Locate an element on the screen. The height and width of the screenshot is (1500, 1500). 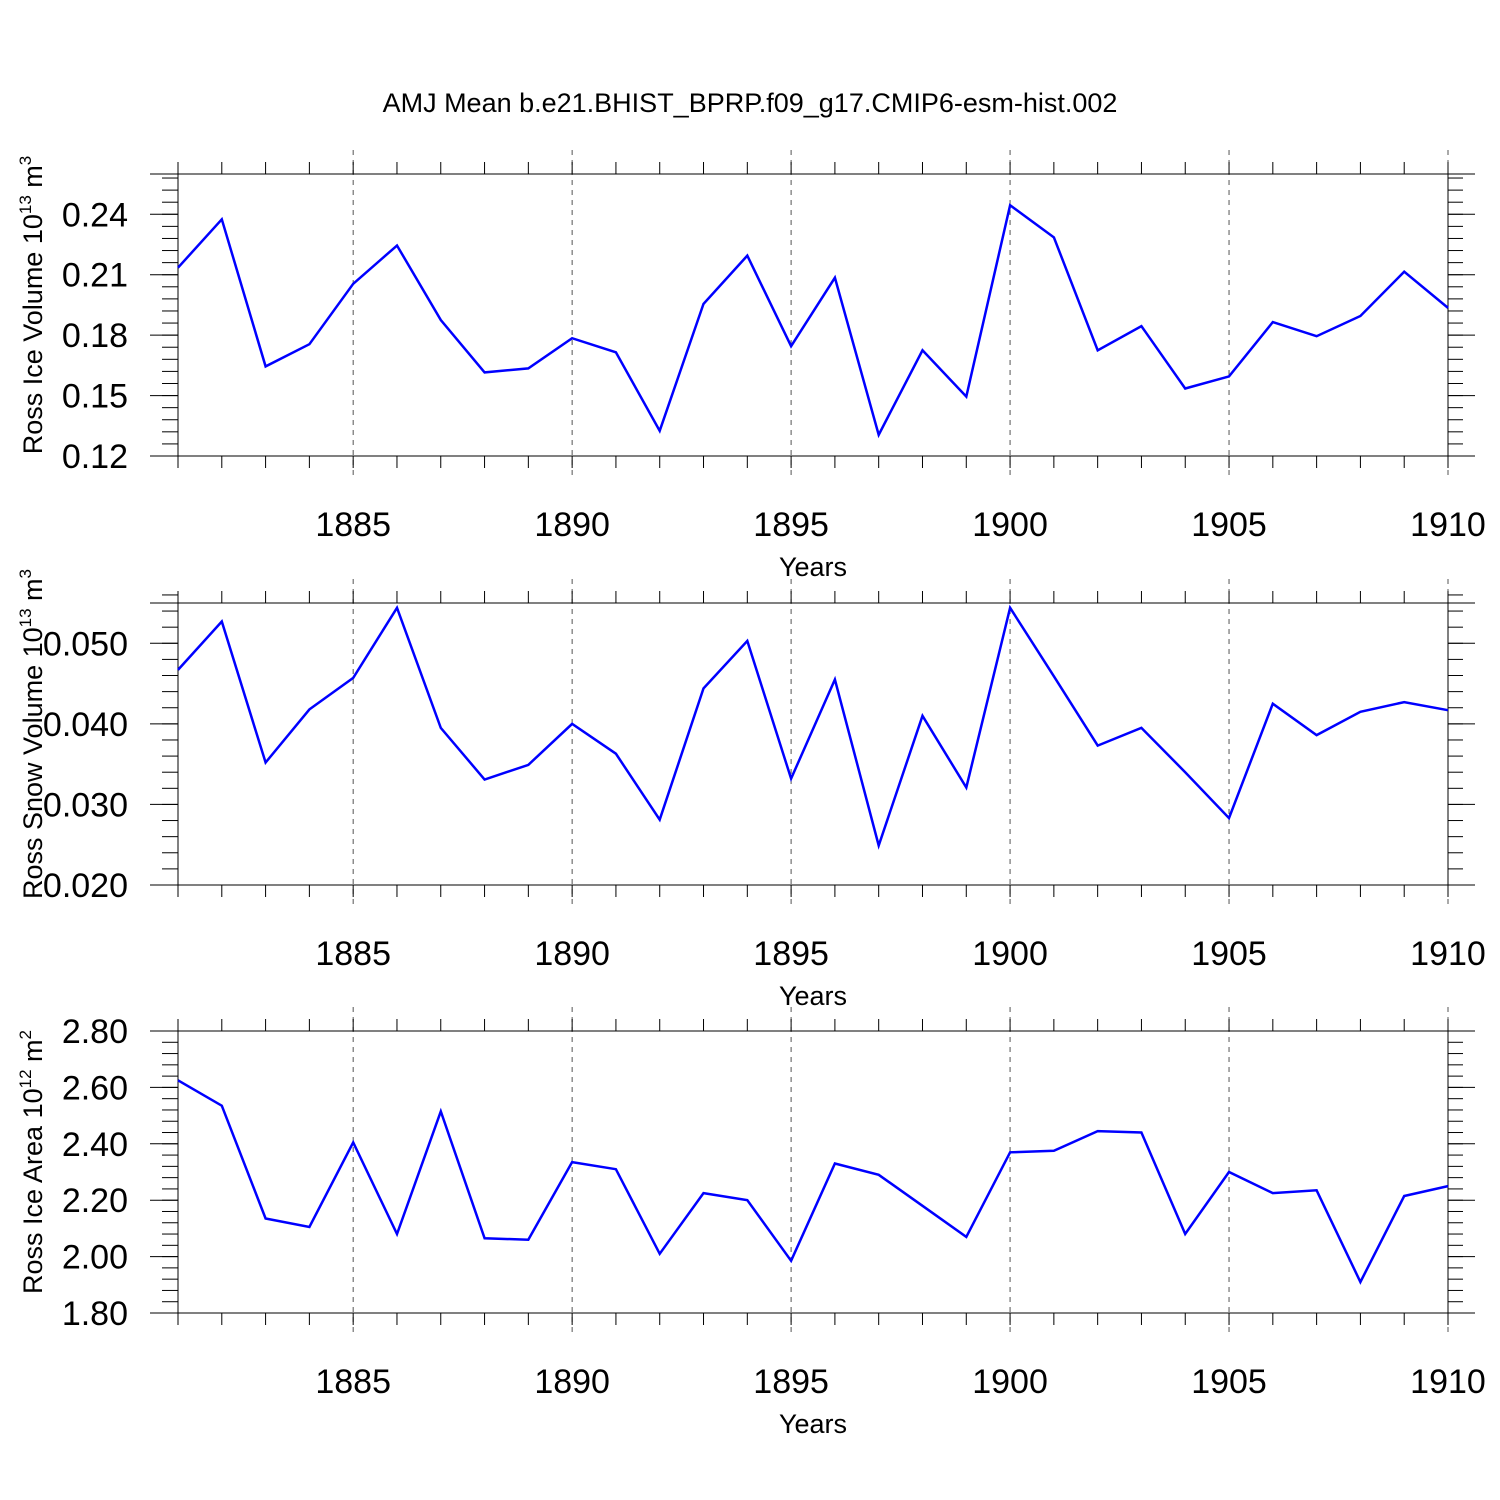
y-tick-label: 0.18 is located at coordinates (95, 336).